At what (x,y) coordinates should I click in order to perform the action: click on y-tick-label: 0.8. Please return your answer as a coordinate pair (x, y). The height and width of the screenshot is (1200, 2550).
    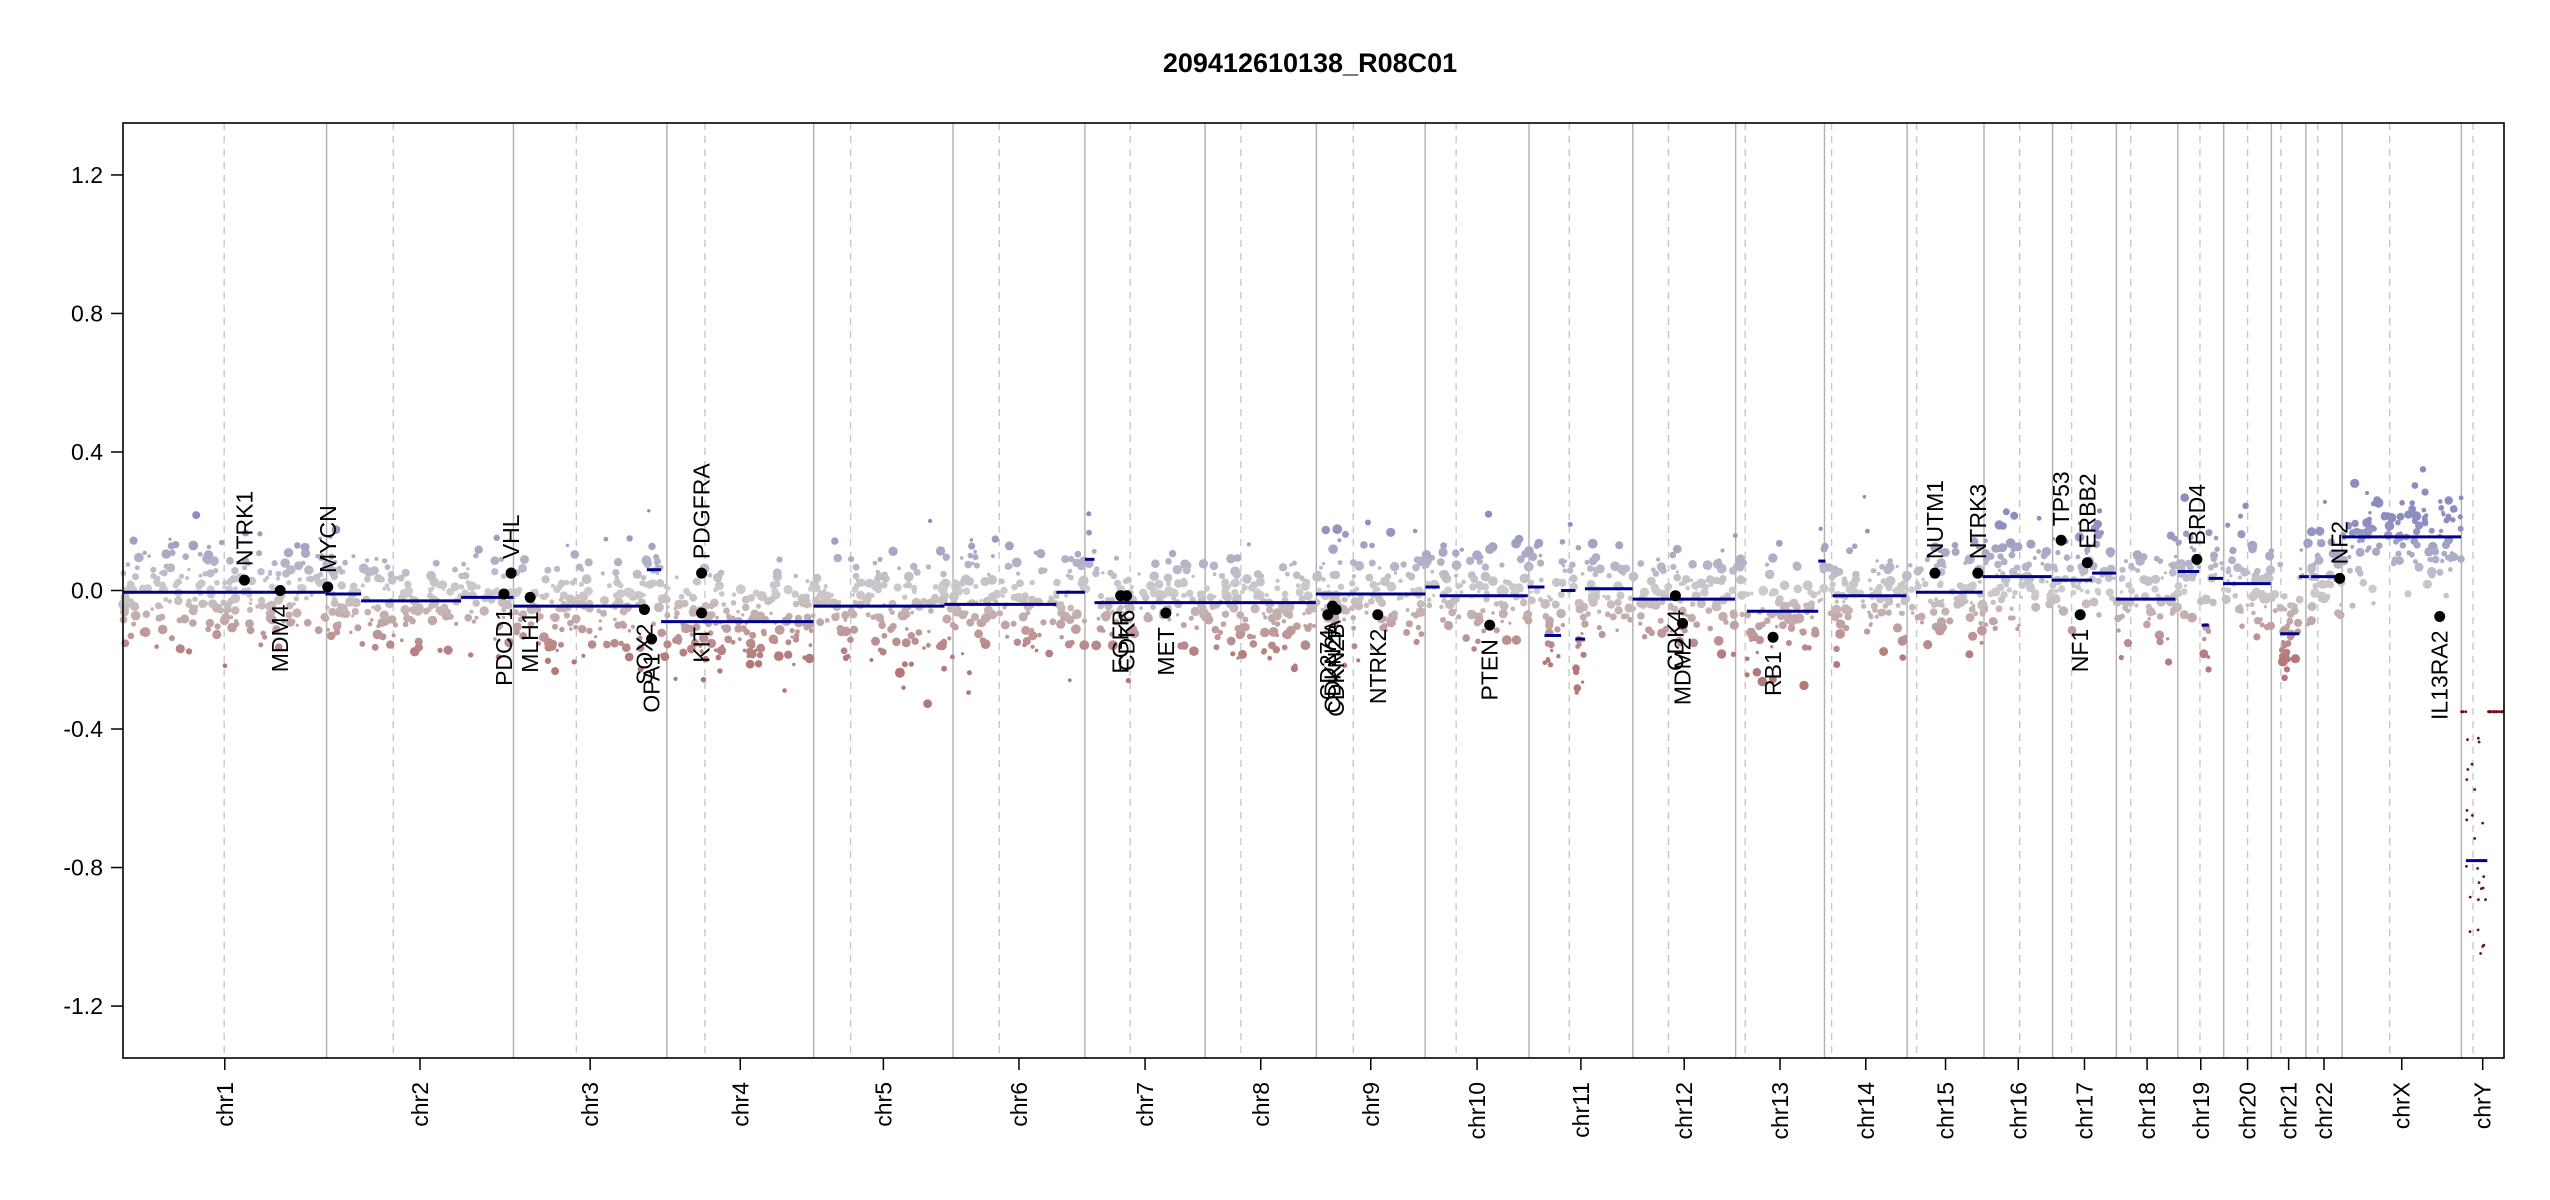
    Looking at the image, I should click on (87, 313).